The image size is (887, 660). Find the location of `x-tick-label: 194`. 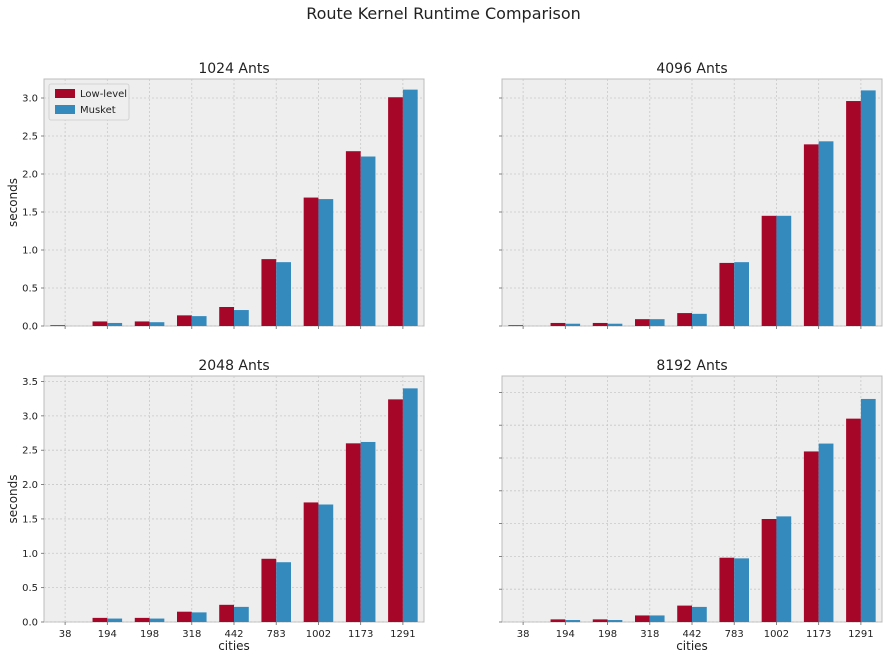

x-tick-label: 194 is located at coordinates (565, 634).